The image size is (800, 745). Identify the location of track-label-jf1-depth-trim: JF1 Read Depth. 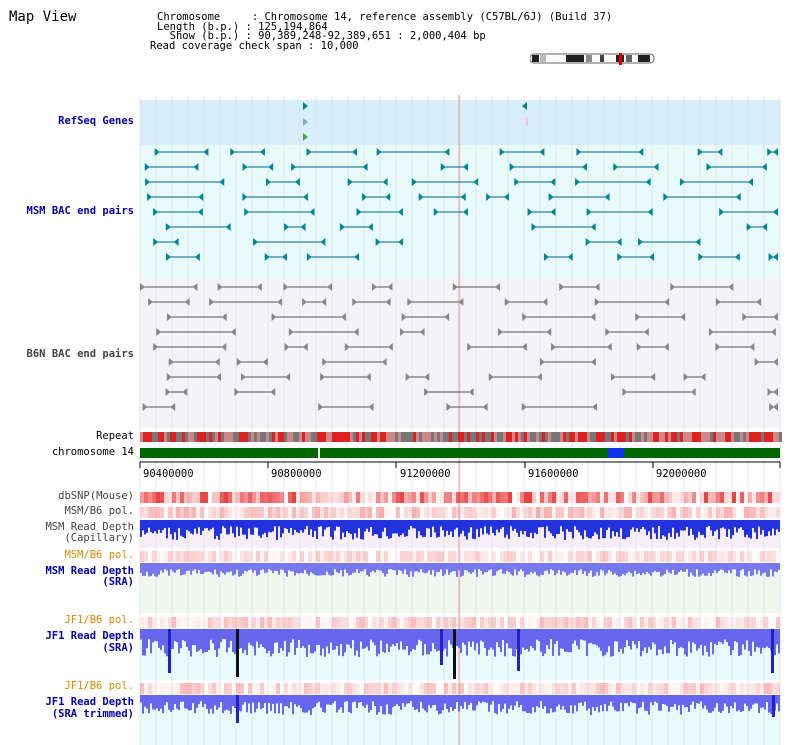
(89, 702).